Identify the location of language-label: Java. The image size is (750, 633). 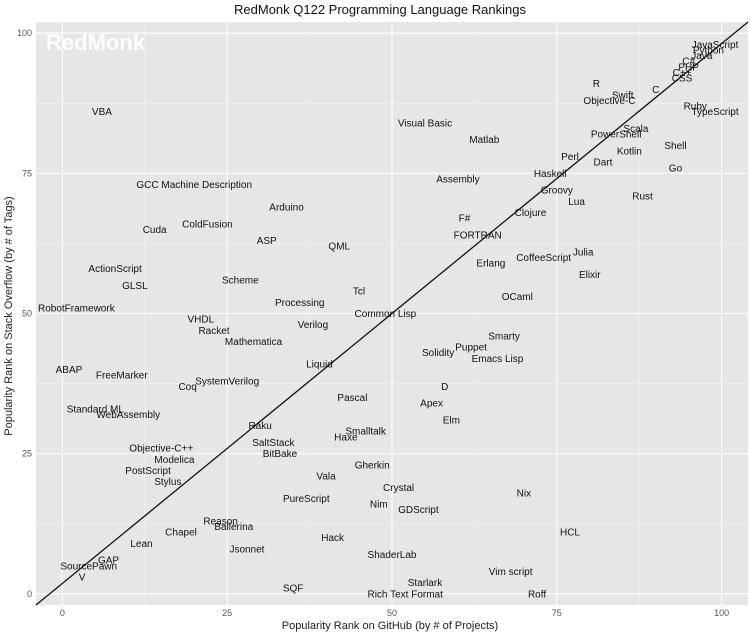
(702, 56).